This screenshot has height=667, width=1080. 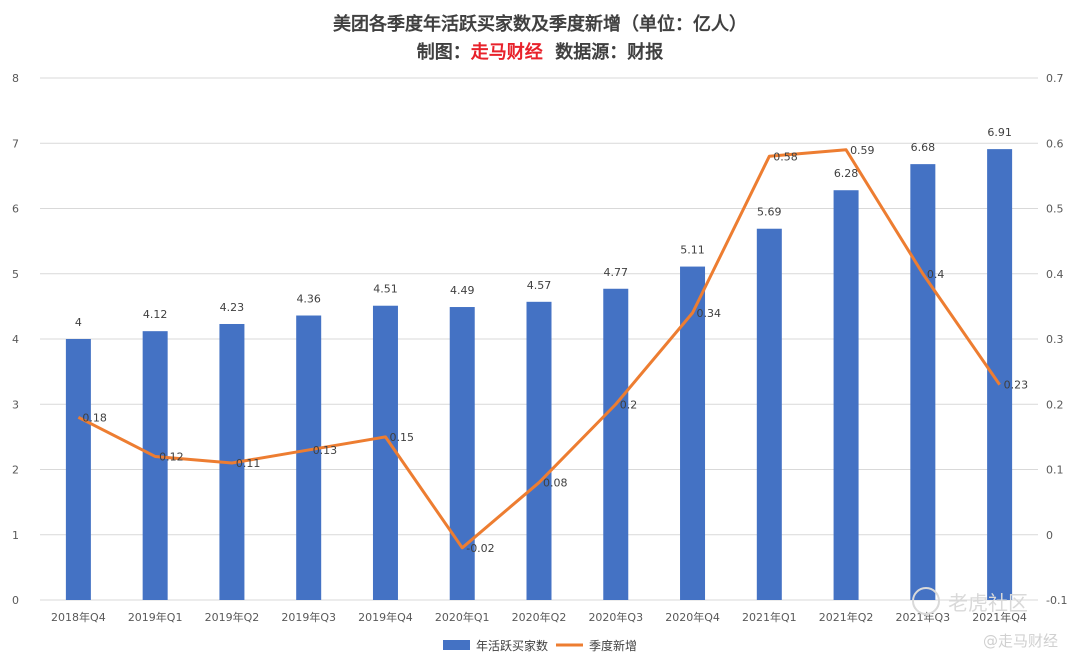 I want to click on y-left-tick-label: 0, so click(x=15, y=600).